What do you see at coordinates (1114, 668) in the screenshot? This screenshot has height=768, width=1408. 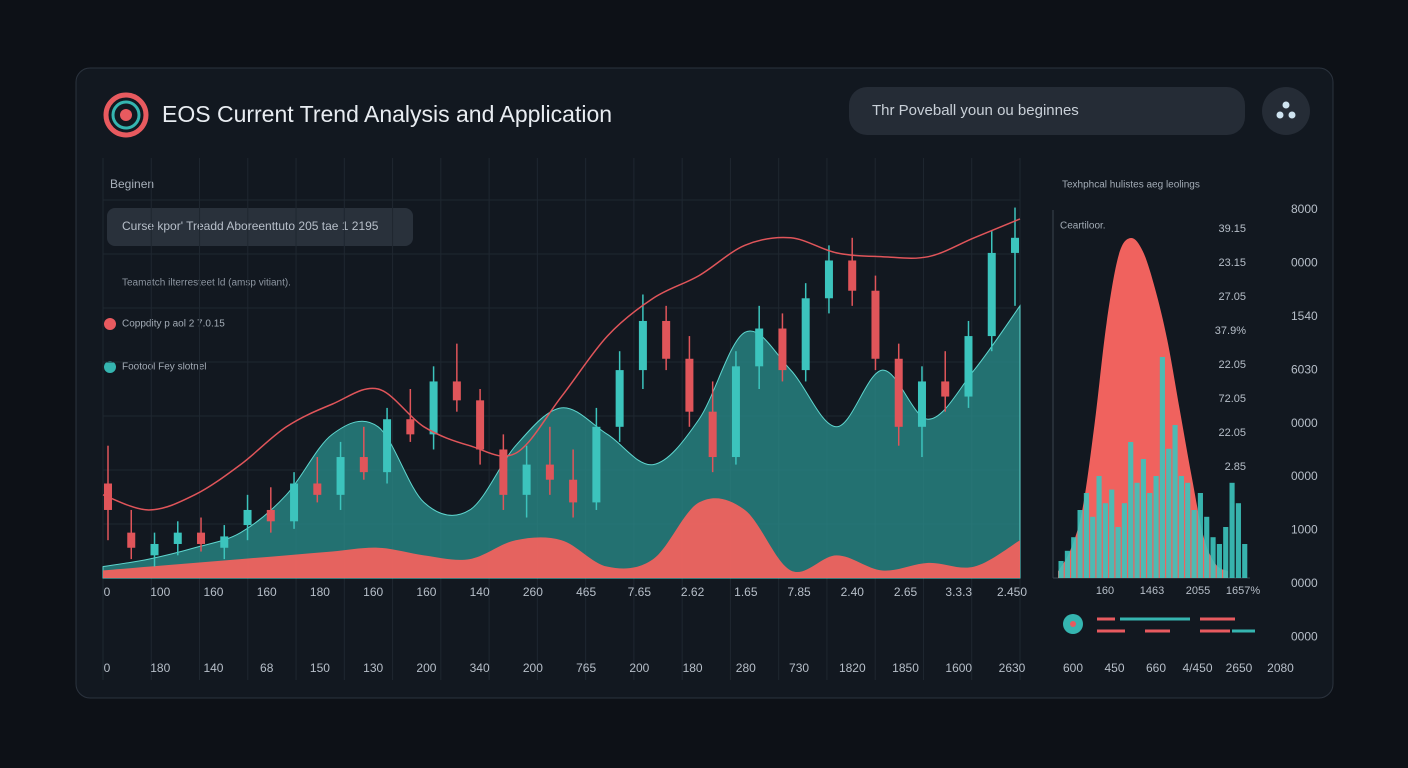 I see `x-tick-label: 450` at bounding box center [1114, 668].